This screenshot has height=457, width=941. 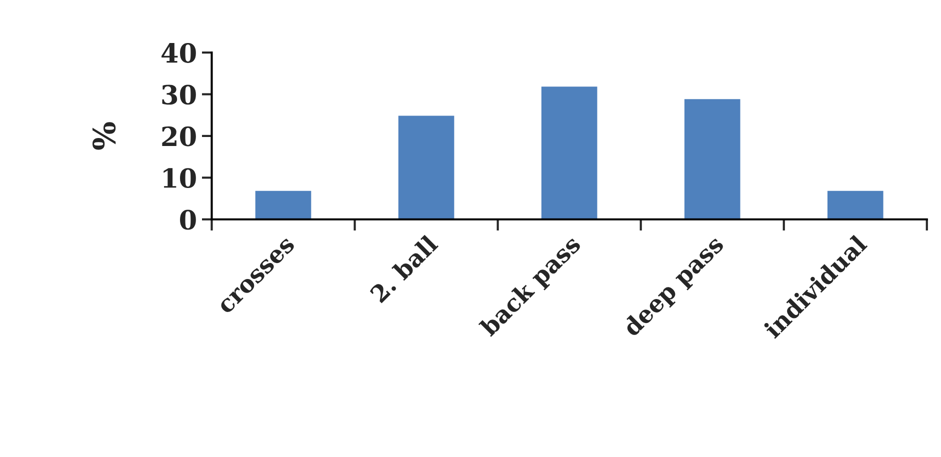 I want to click on y-tick-label: 0, so click(x=188, y=220).